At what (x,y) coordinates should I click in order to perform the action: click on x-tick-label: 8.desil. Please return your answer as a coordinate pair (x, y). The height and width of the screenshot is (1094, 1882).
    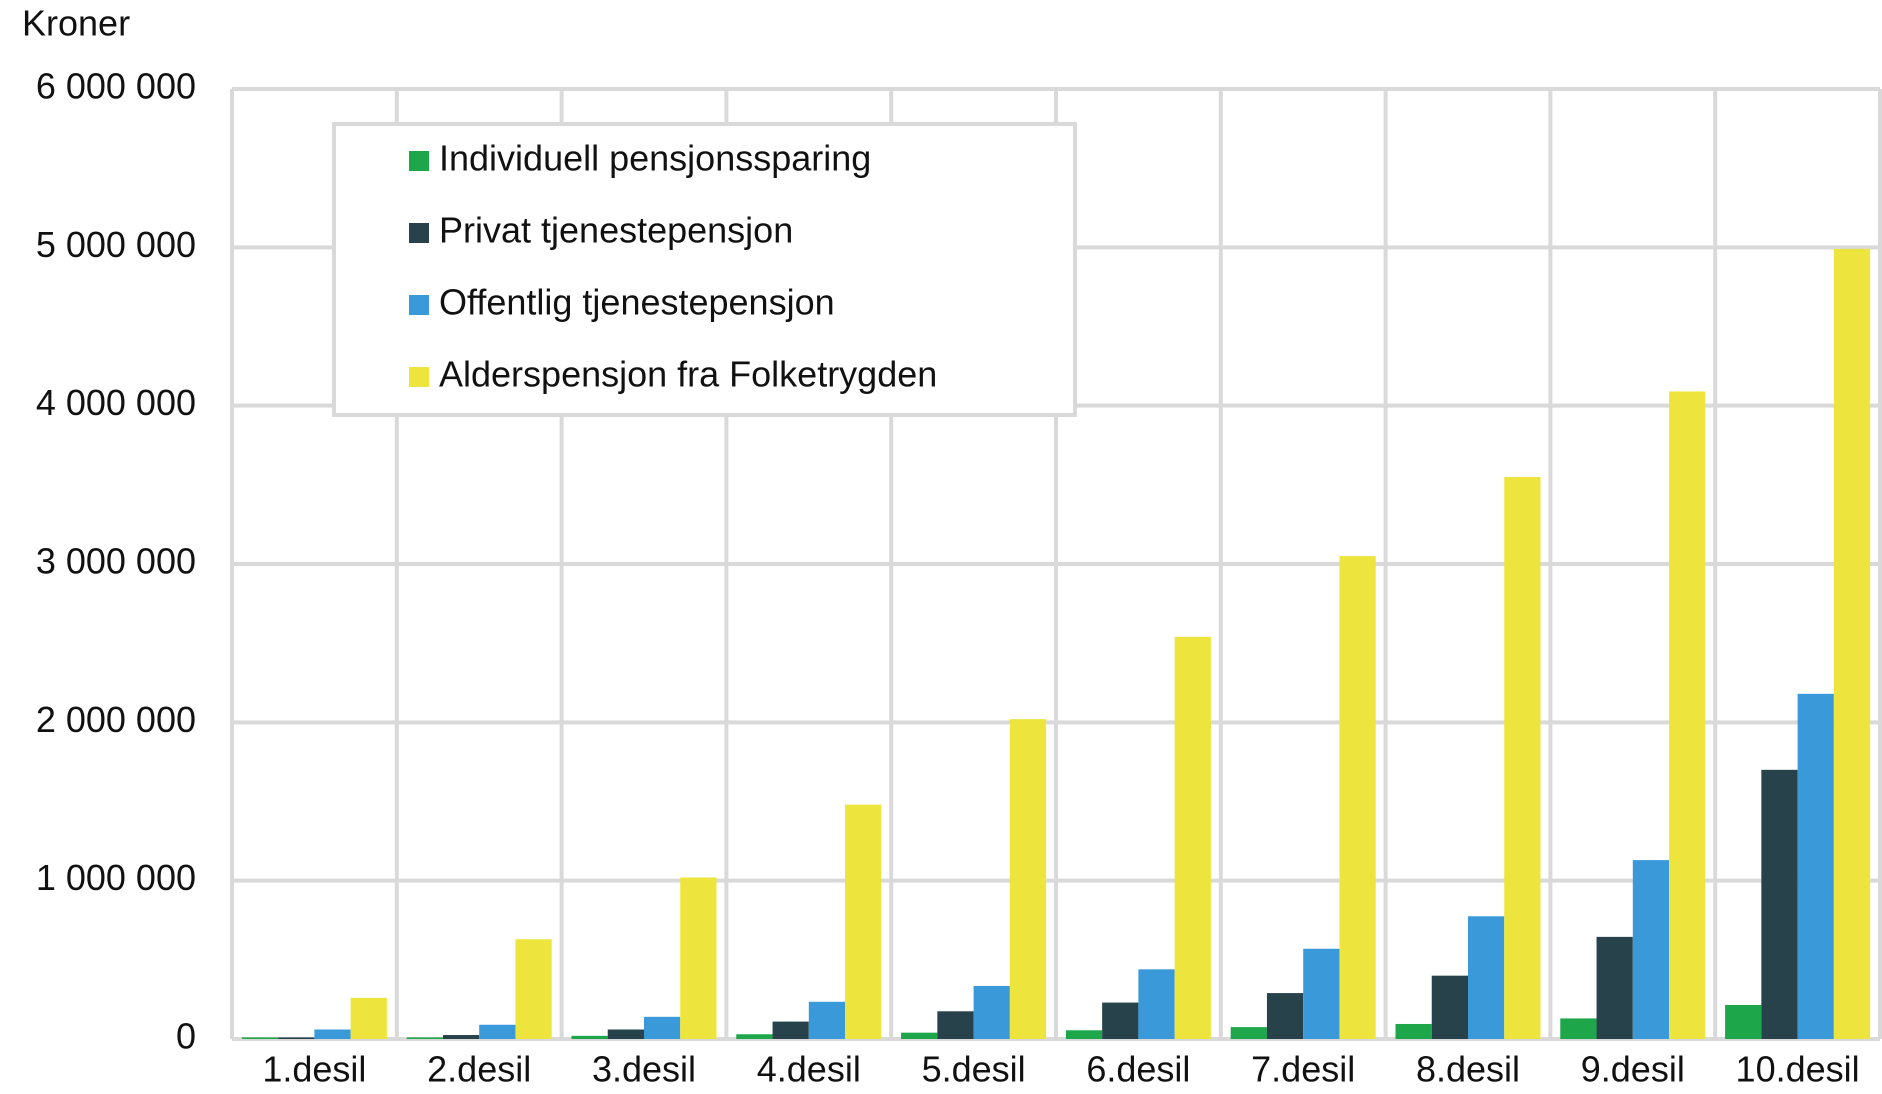
    Looking at the image, I should click on (1468, 1069).